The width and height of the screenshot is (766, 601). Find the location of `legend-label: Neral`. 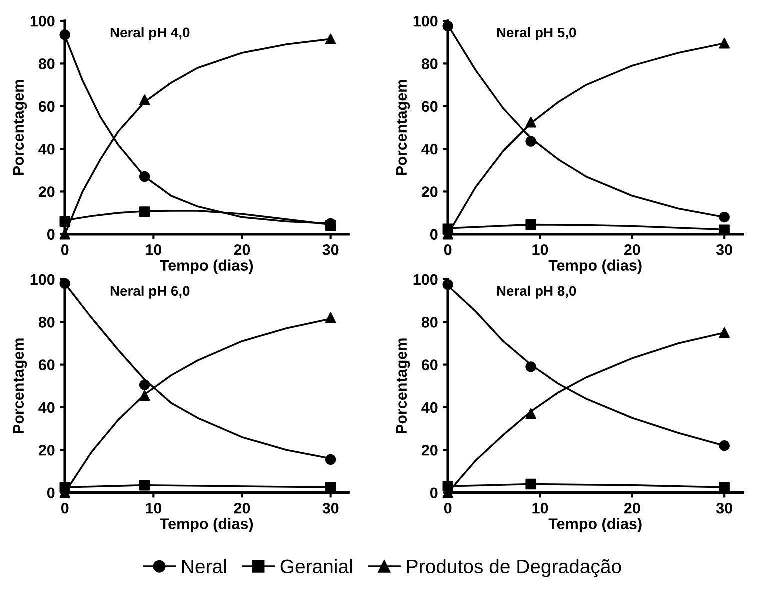

legend-label: Neral is located at coordinates (204, 566).